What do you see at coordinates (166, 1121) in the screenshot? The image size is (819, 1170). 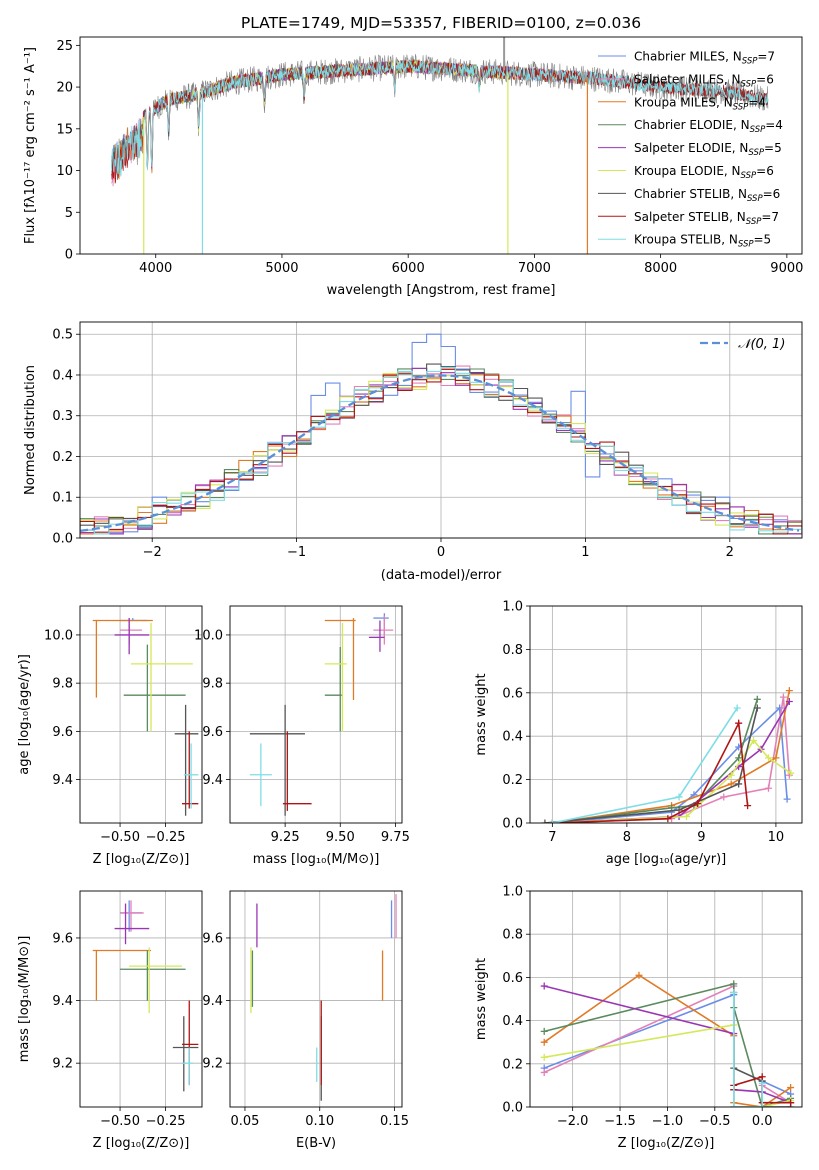 I see `x-tick-label: −0.25` at bounding box center [166, 1121].